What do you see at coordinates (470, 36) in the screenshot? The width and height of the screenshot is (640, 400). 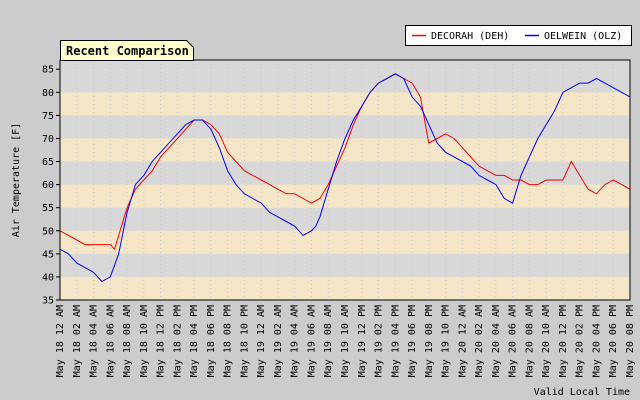 I see `legend-label-decorah: DECORAH (DEH)` at bounding box center [470, 36].